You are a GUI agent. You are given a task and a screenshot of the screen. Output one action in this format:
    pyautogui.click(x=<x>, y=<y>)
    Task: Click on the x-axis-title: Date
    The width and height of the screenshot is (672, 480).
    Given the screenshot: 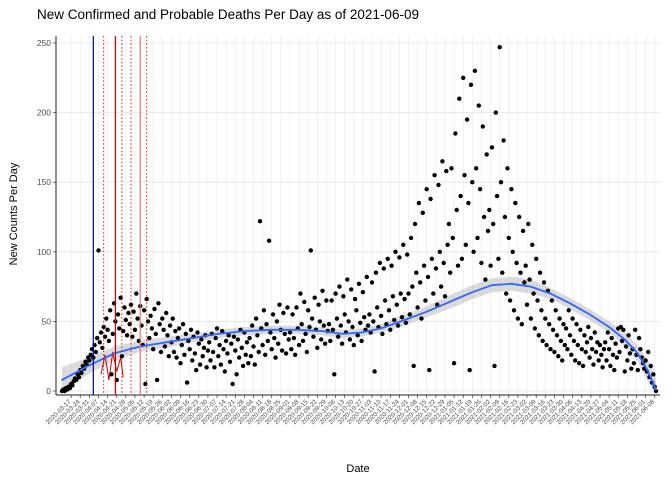 What is the action you would take?
    pyautogui.click(x=358, y=469)
    